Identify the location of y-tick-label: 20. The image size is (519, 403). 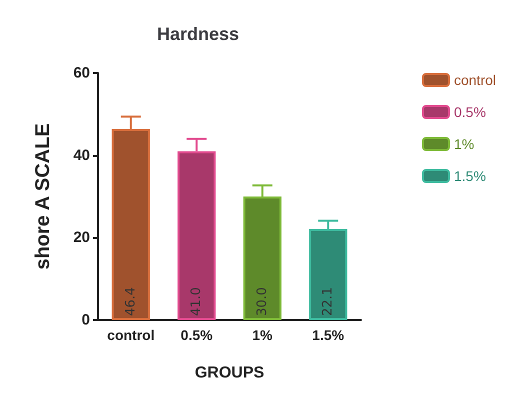
(81, 237).